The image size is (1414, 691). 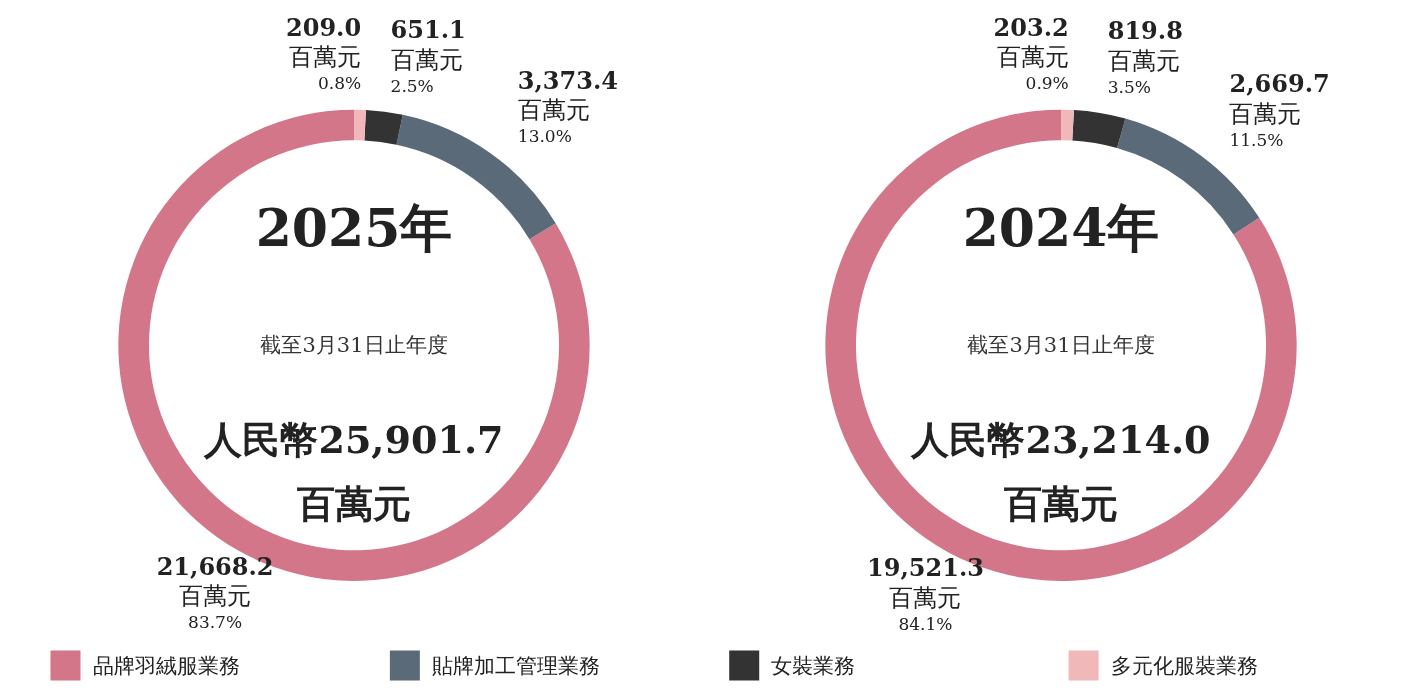 What do you see at coordinates (354, 227) in the screenshot?
I see `text: 2025年` at bounding box center [354, 227].